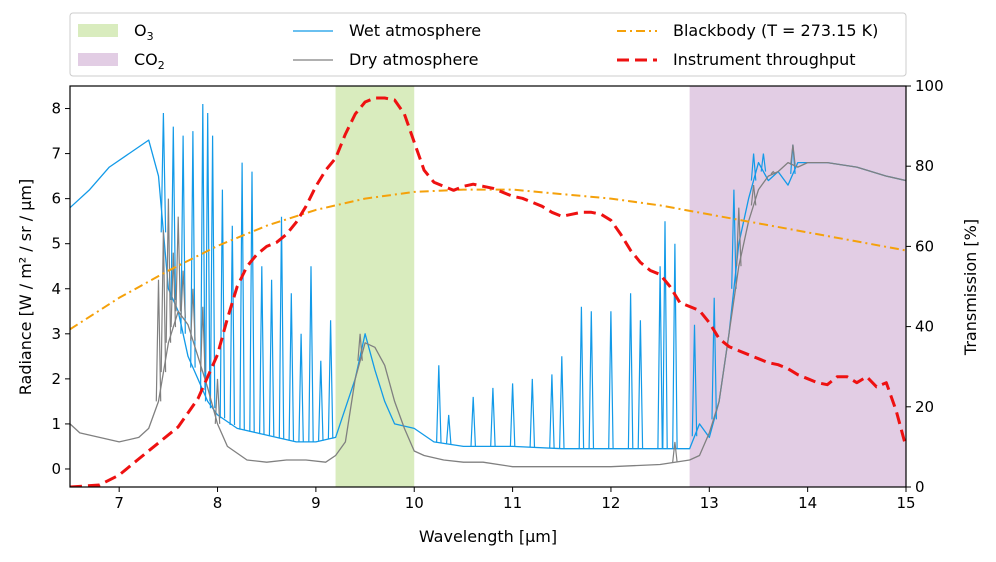  I want to click on legend-item: Dry atmosphere, so click(385, 59).